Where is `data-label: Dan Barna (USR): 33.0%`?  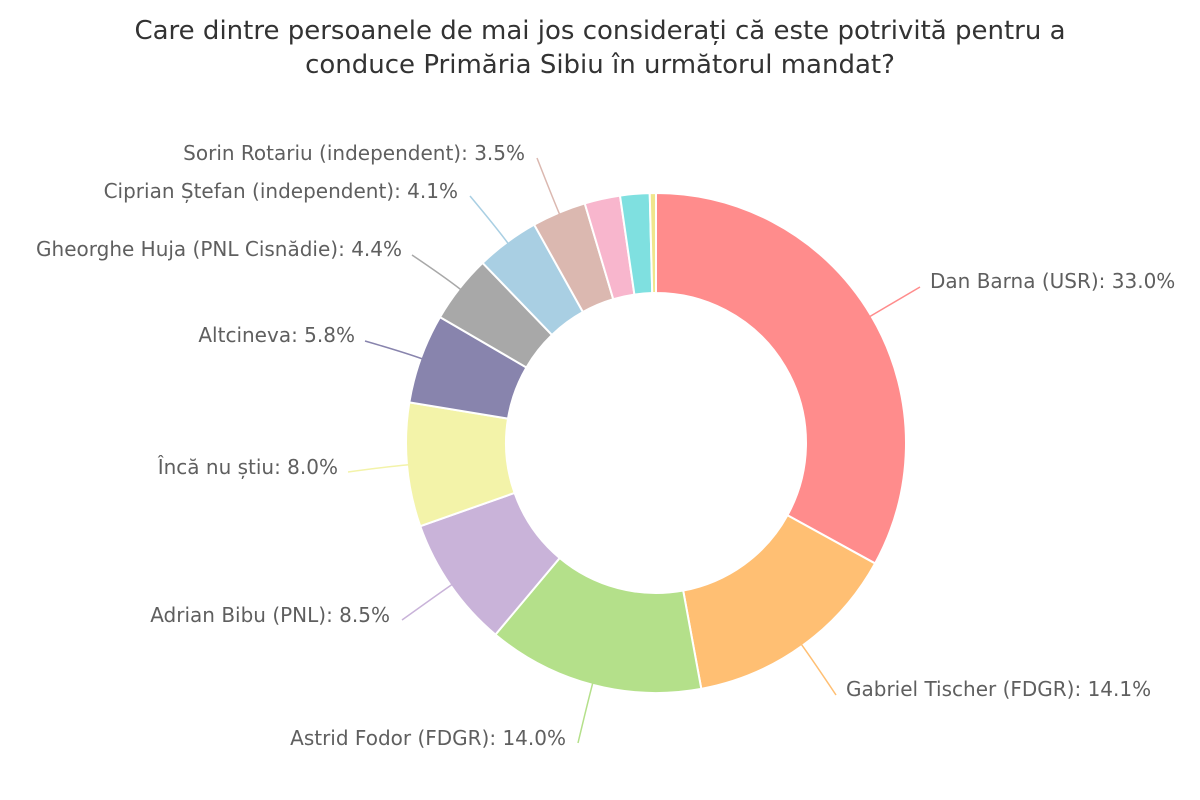
data-label: Dan Barna (USR): 33.0% is located at coordinates (1052, 281).